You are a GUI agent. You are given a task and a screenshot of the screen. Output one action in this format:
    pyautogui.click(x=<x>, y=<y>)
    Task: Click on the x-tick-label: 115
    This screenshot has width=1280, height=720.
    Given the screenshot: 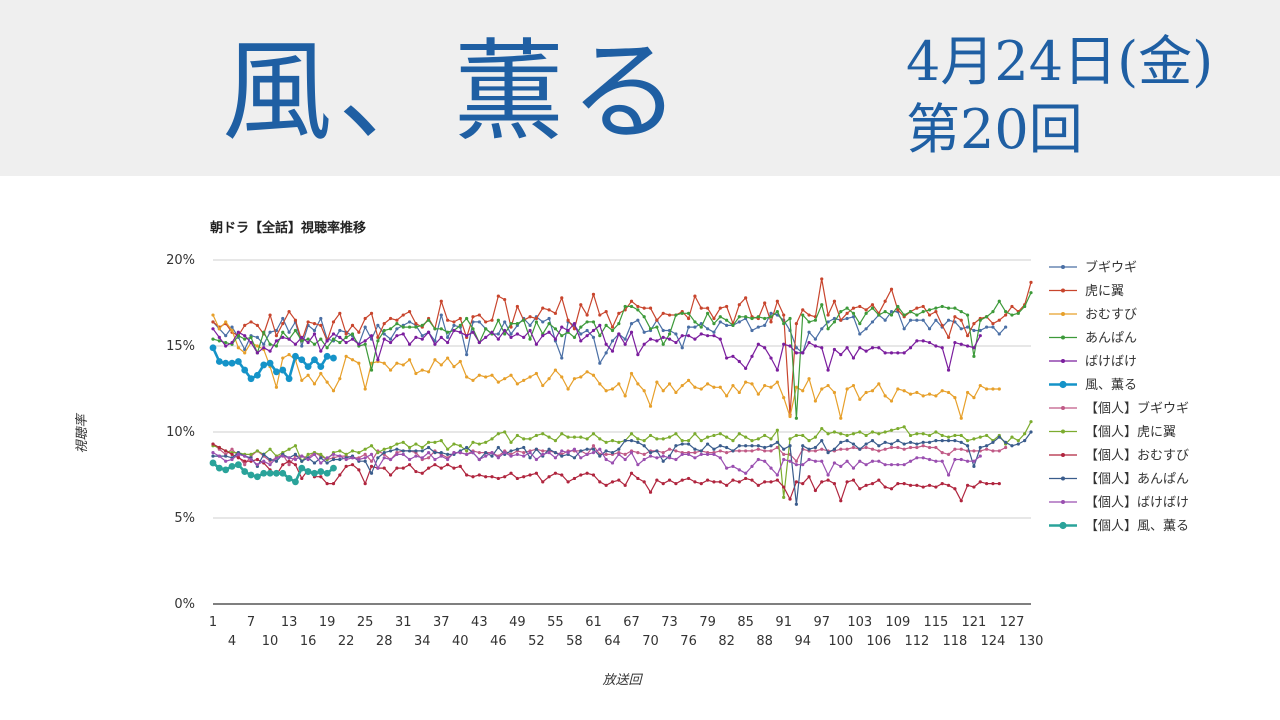 What is the action you would take?
    pyautogui.click(x=935, y=622)
    